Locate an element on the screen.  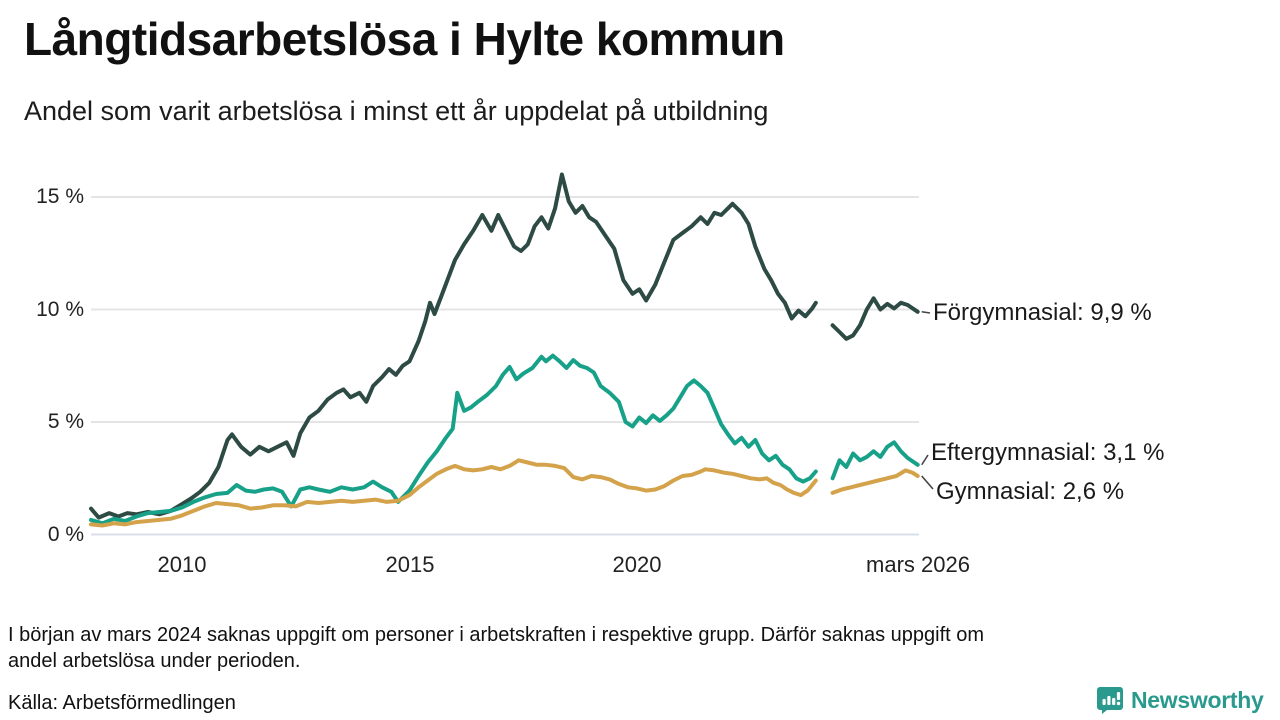
series-label-gymnasial: Gymnasial: 2,6 % is located at coordinates (1030, 491).